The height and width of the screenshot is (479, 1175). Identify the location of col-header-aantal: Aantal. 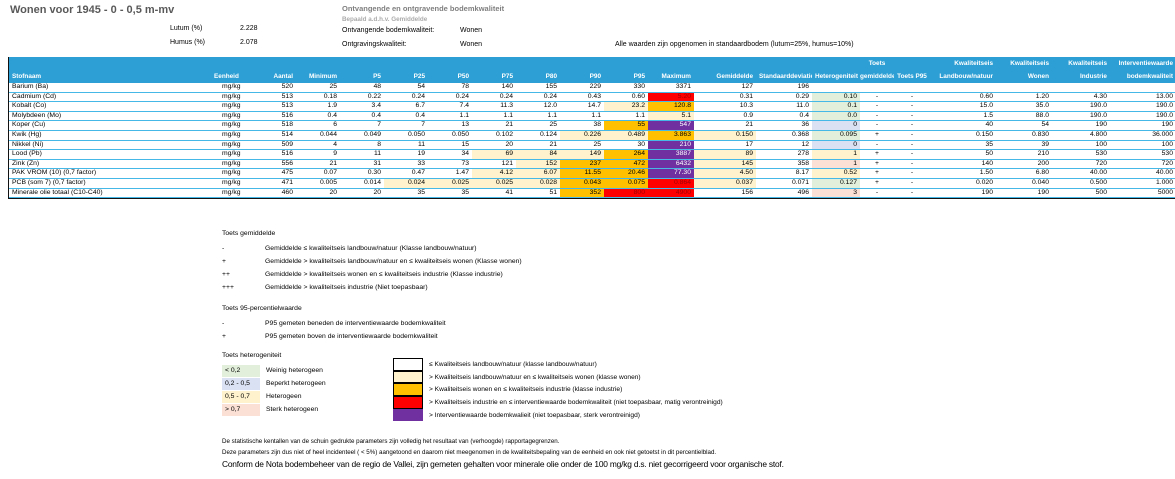
(283, 76).